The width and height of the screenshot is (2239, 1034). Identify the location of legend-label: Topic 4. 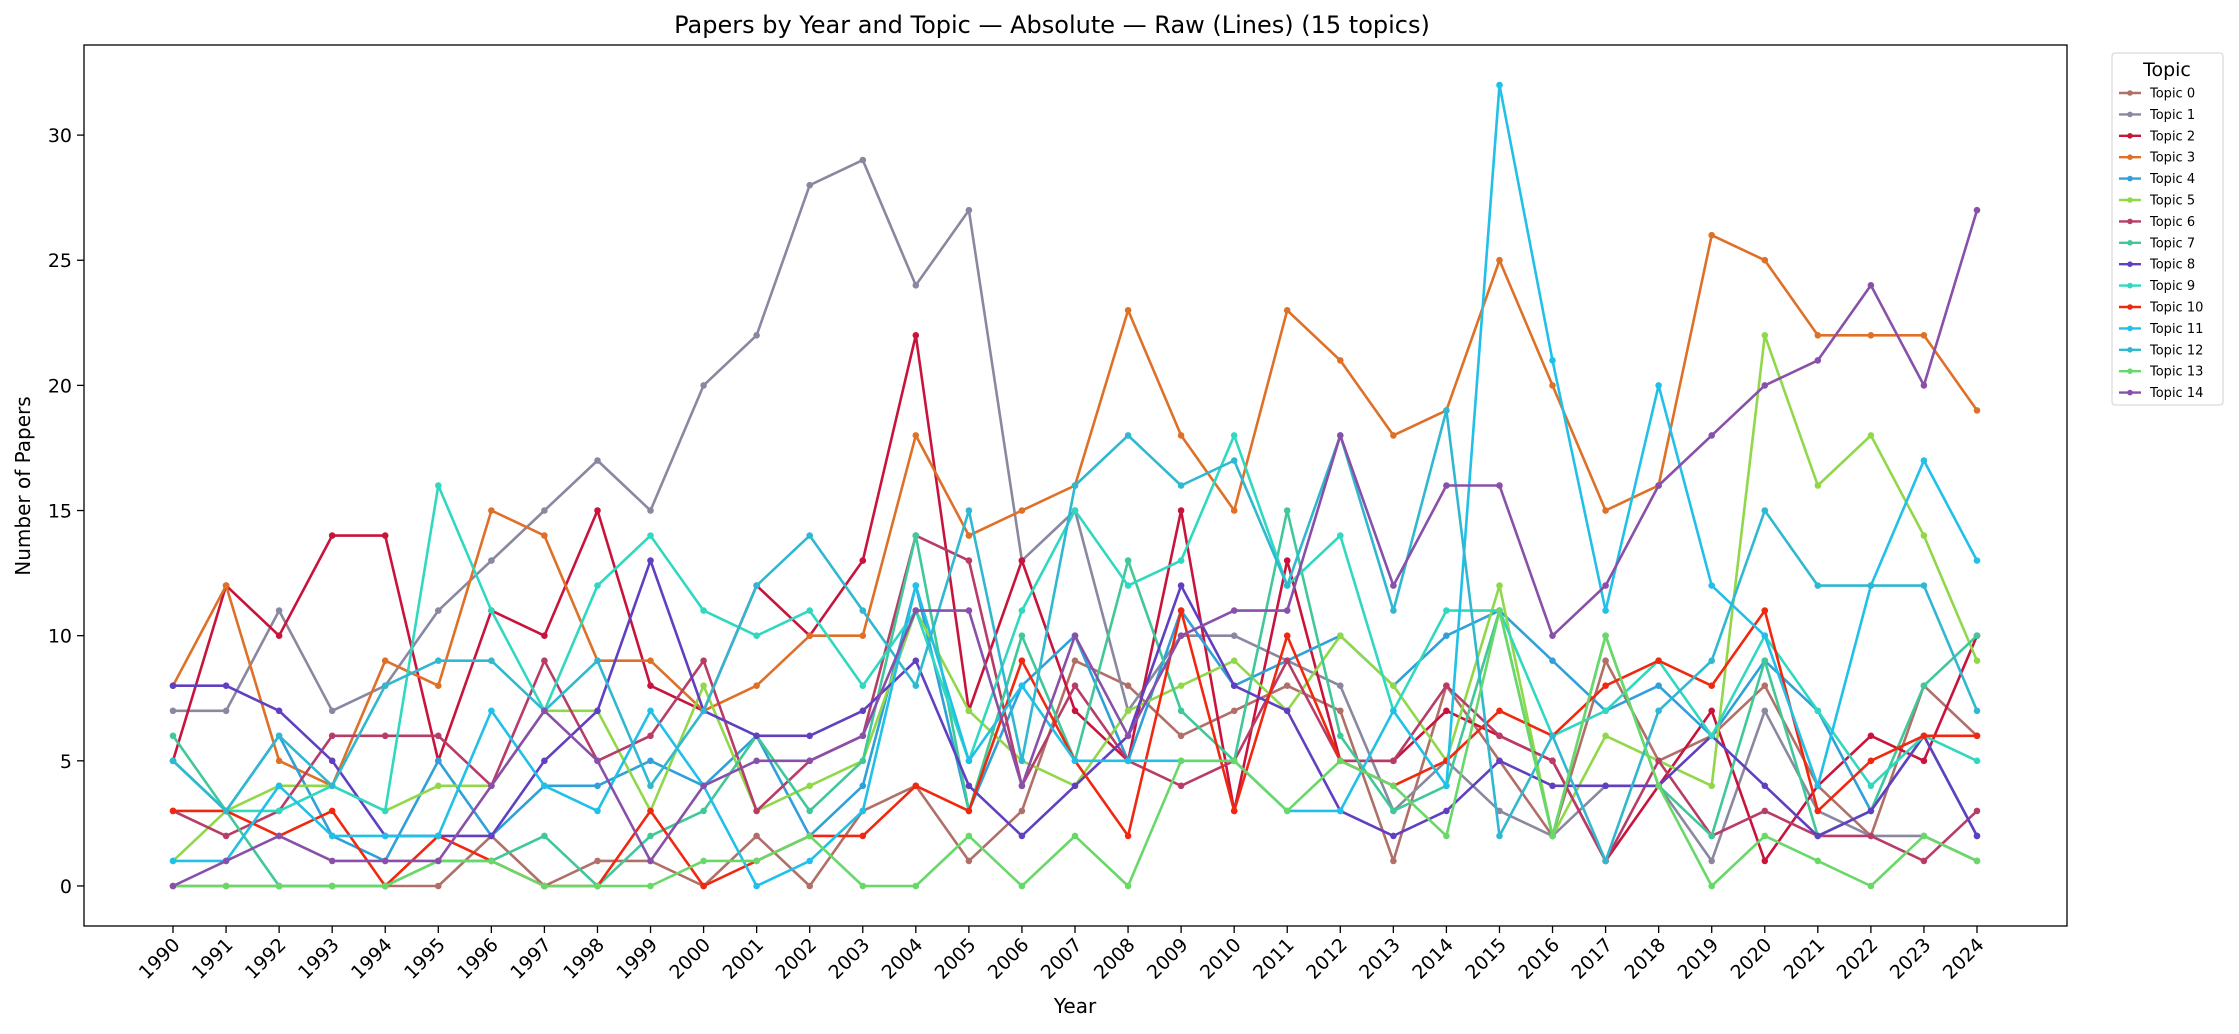
(2172, 179).